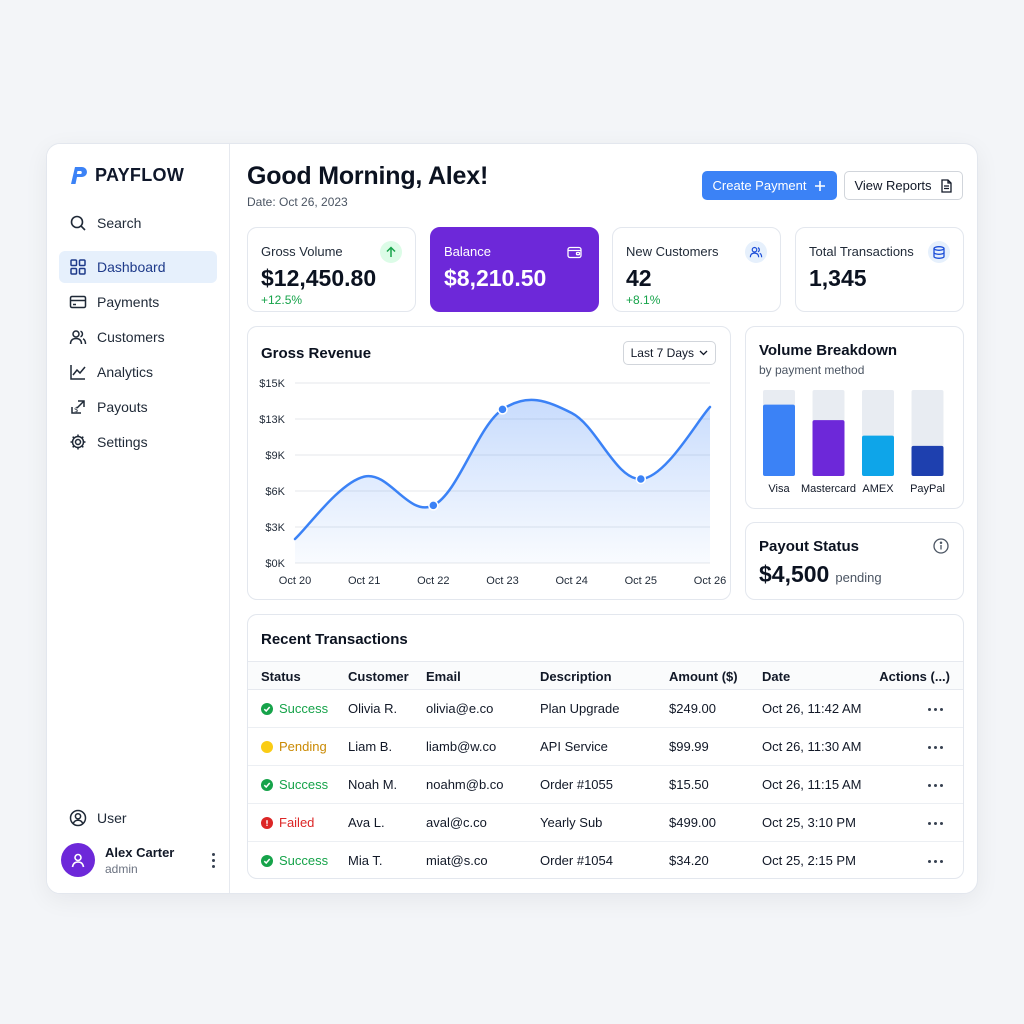 This screenshot has height=1024, width=1024. Describe the element at coordinates (696, 269) in the screenshot. I see `stat-card-new-customers: New Customers 42 +8.1%` at that location.